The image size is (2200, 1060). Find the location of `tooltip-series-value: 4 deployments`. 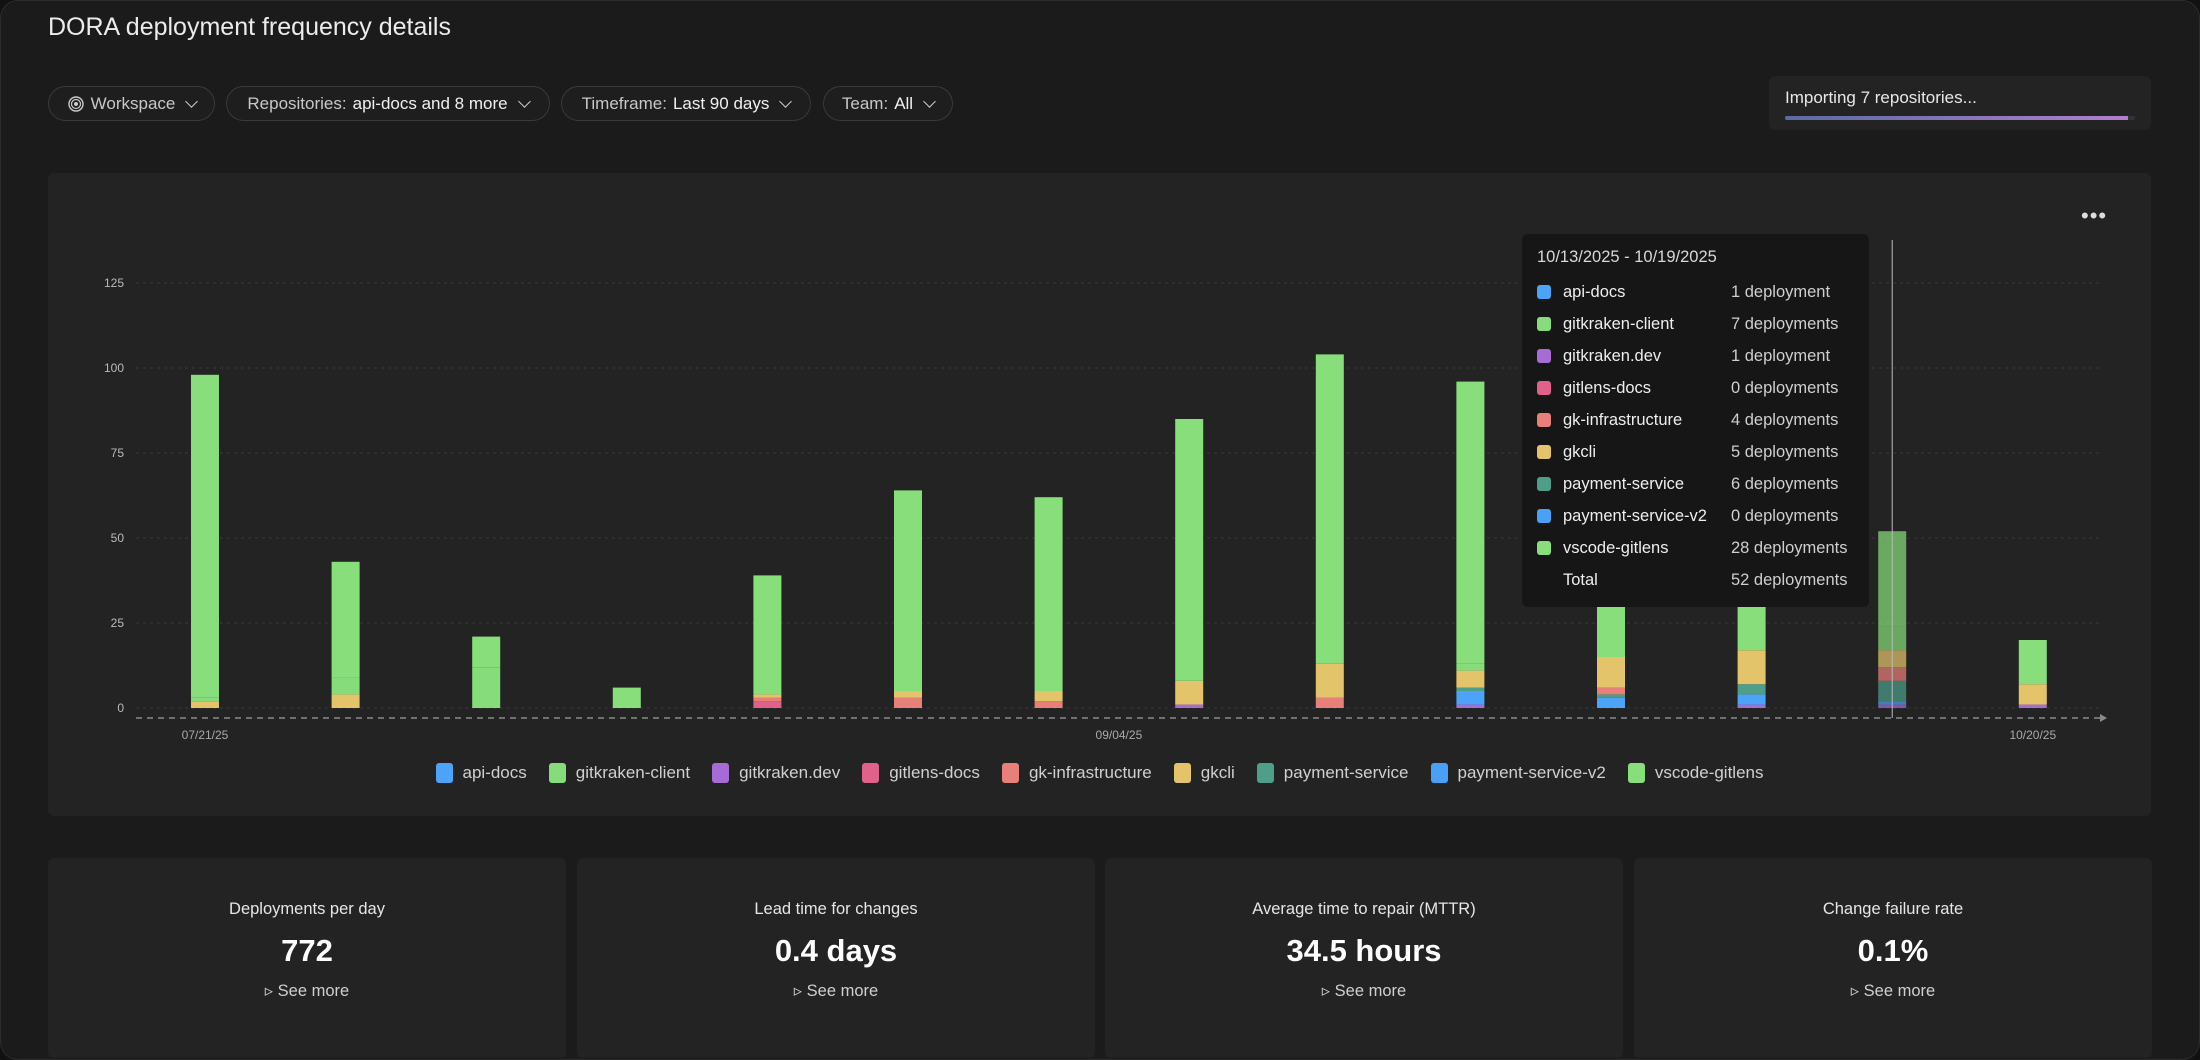

tooltip-series-value: 4 deployments is located at coordinates (1785, 419).